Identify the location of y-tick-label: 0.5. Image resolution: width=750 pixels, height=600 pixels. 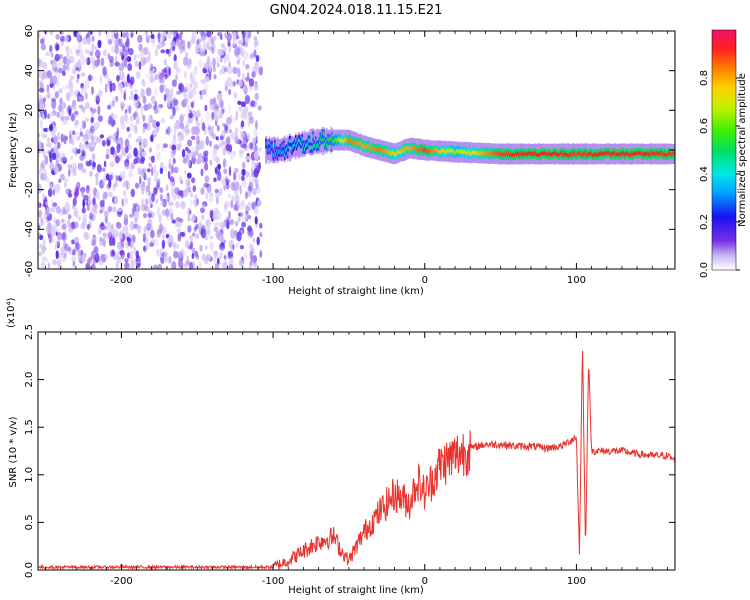
(29, 522).